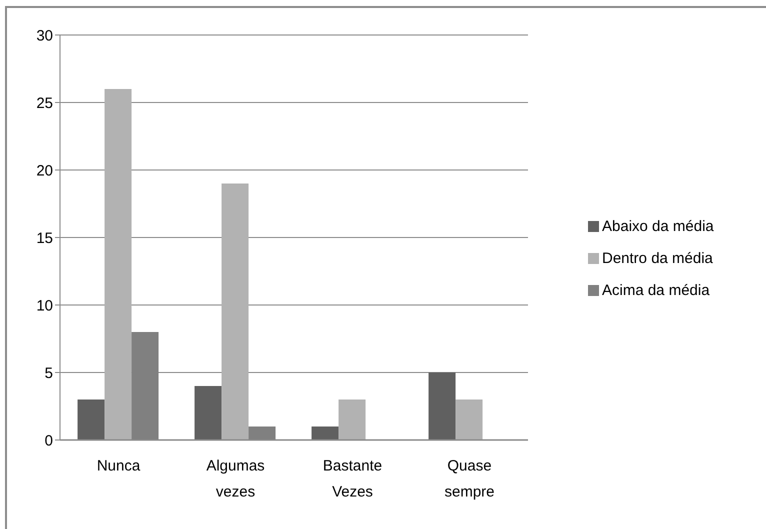  What do you see at coordinates (44, 171) in the screenshot?
I see `y-tick-label: 20` at bounding box center [44, 171].